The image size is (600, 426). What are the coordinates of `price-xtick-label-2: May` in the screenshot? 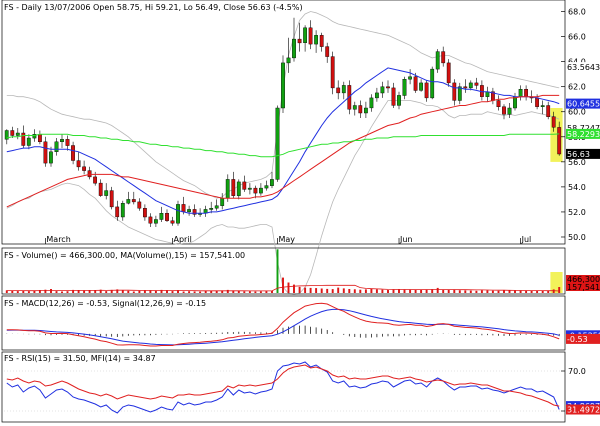 It's located at (287, 239).